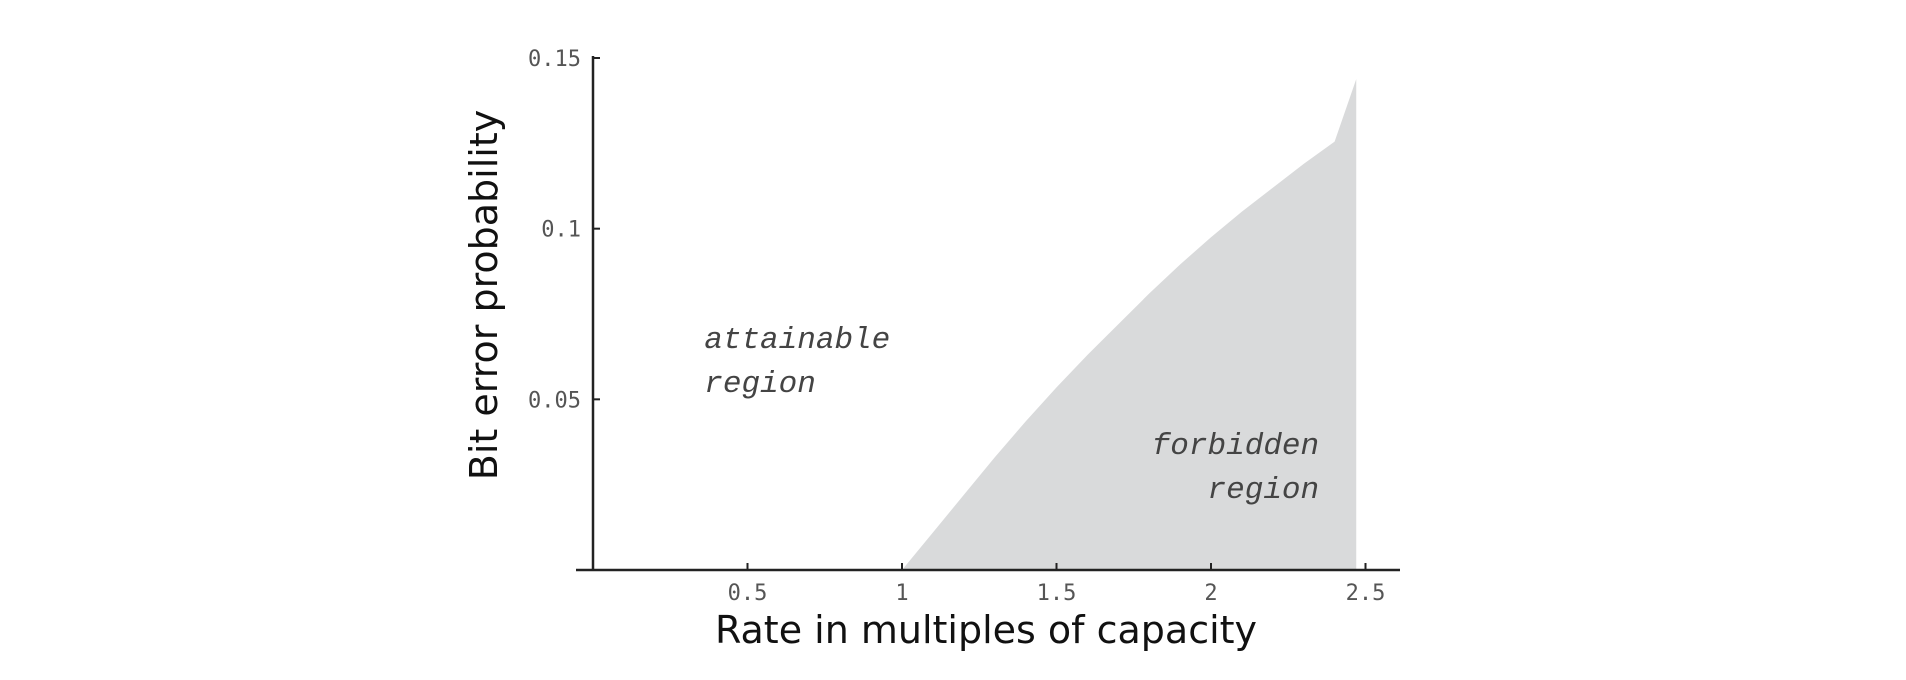 The height and width of the screenshot is (680, 1906). I want to click on x-axis-title: Rate in multiples of capacity, so click(986, 630).